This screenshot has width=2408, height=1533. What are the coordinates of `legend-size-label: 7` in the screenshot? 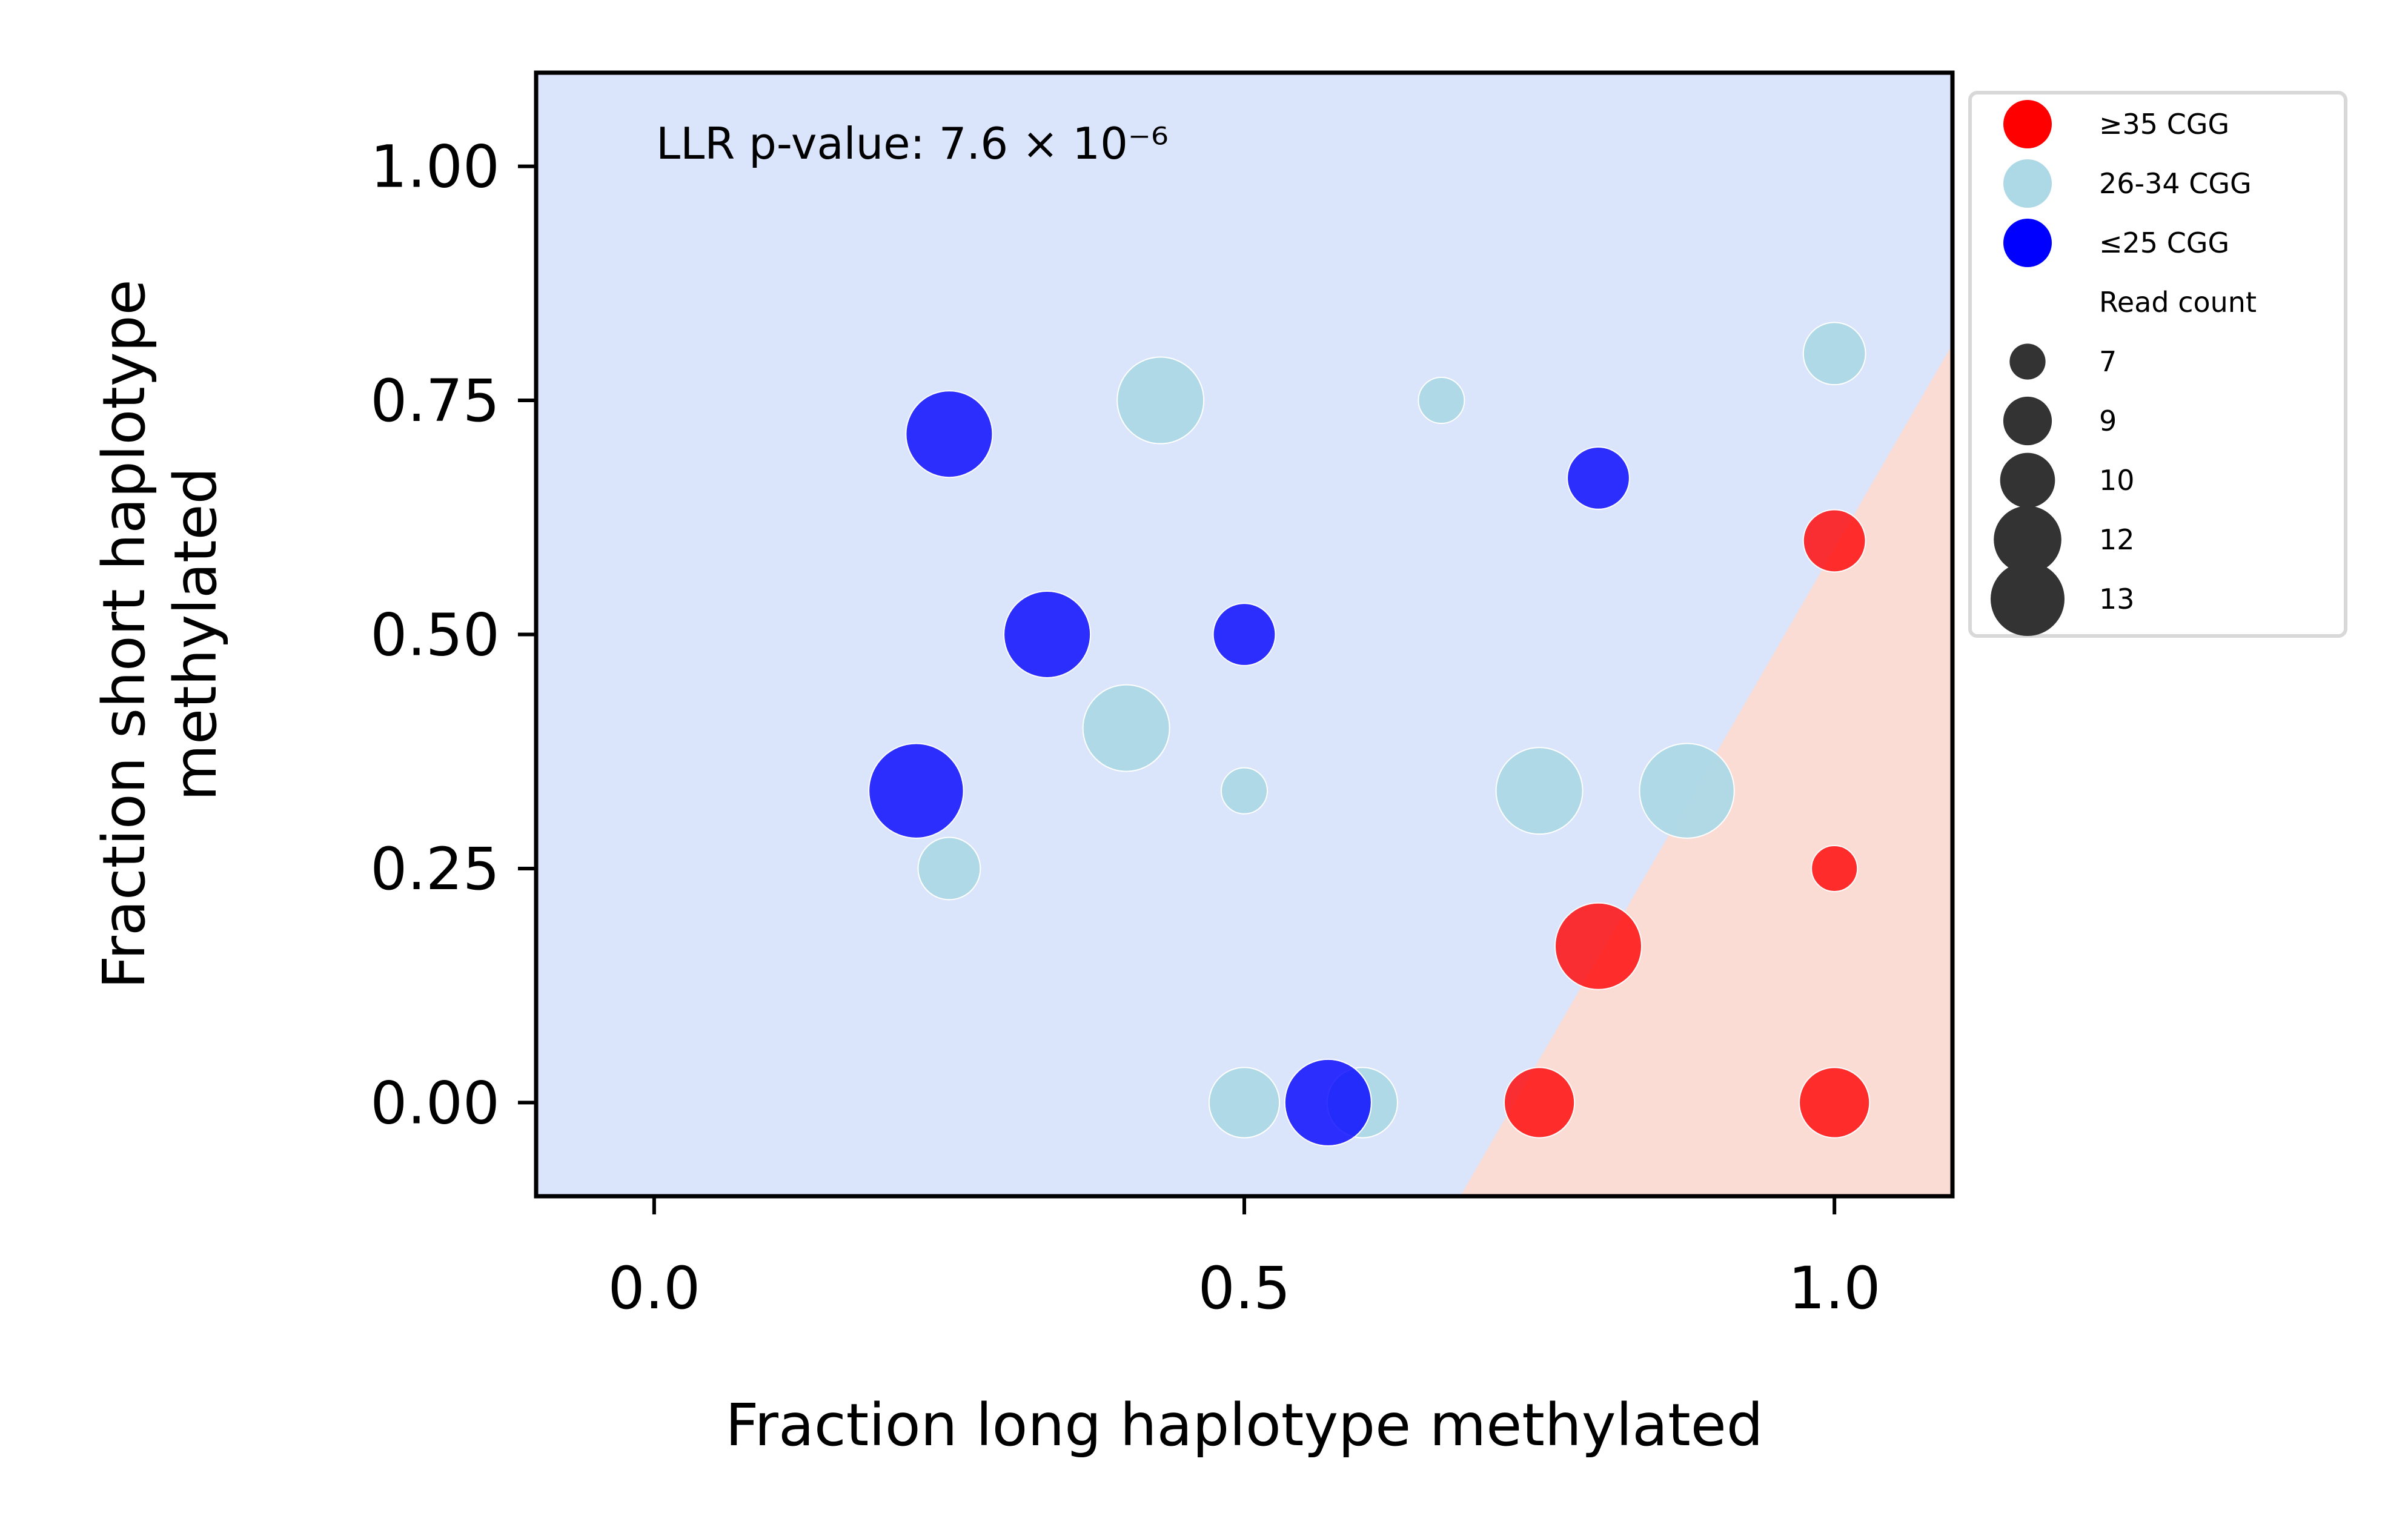 It's located at (2108, 361).